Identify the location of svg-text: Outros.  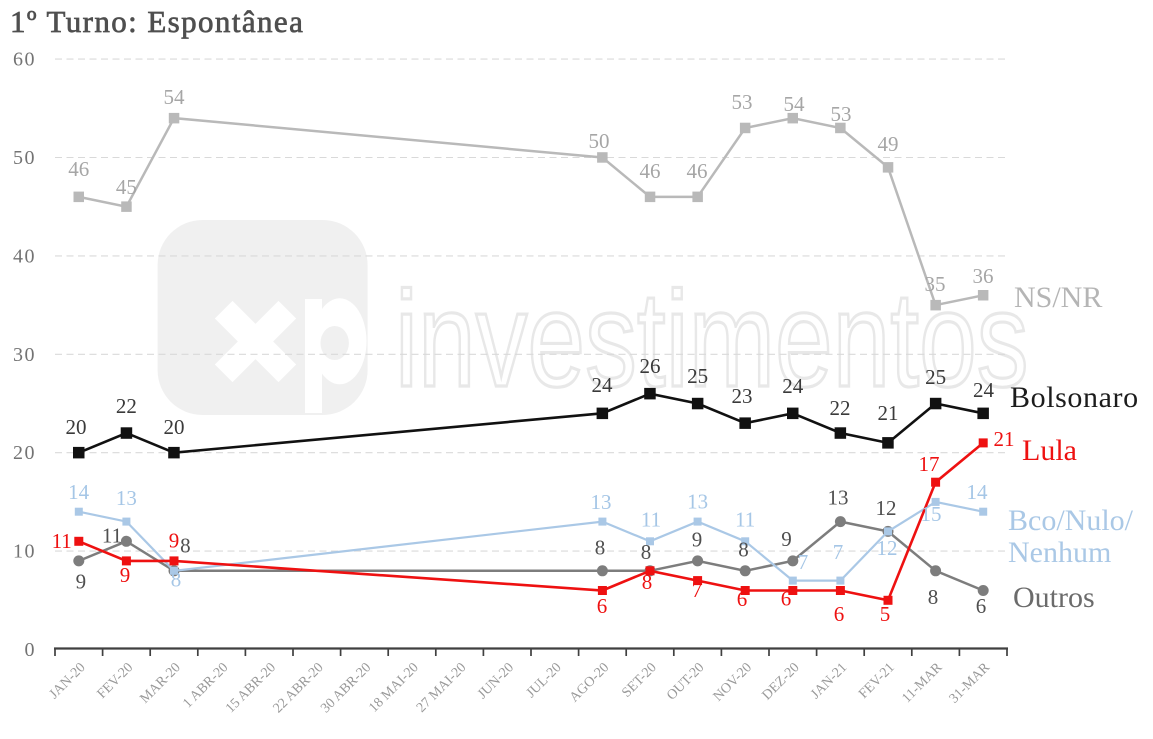
(1054, 597).